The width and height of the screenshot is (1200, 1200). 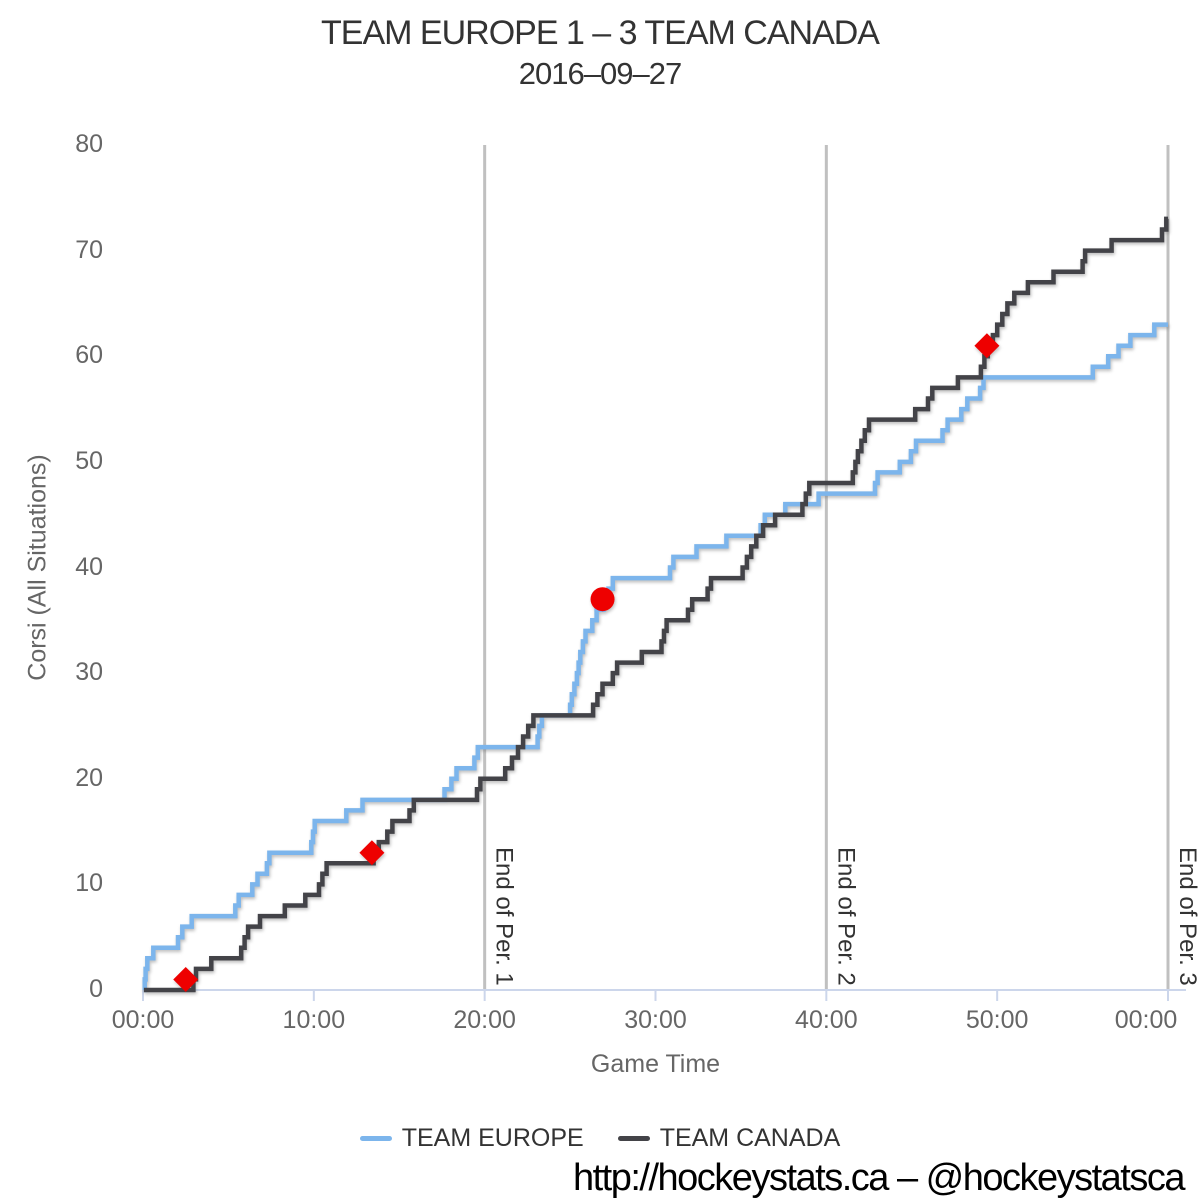 What do you see at coordinates (600, 73) in the screenshot?
I see `chart-subtitle: 2016–09–27` at bounding box center [600, 73].